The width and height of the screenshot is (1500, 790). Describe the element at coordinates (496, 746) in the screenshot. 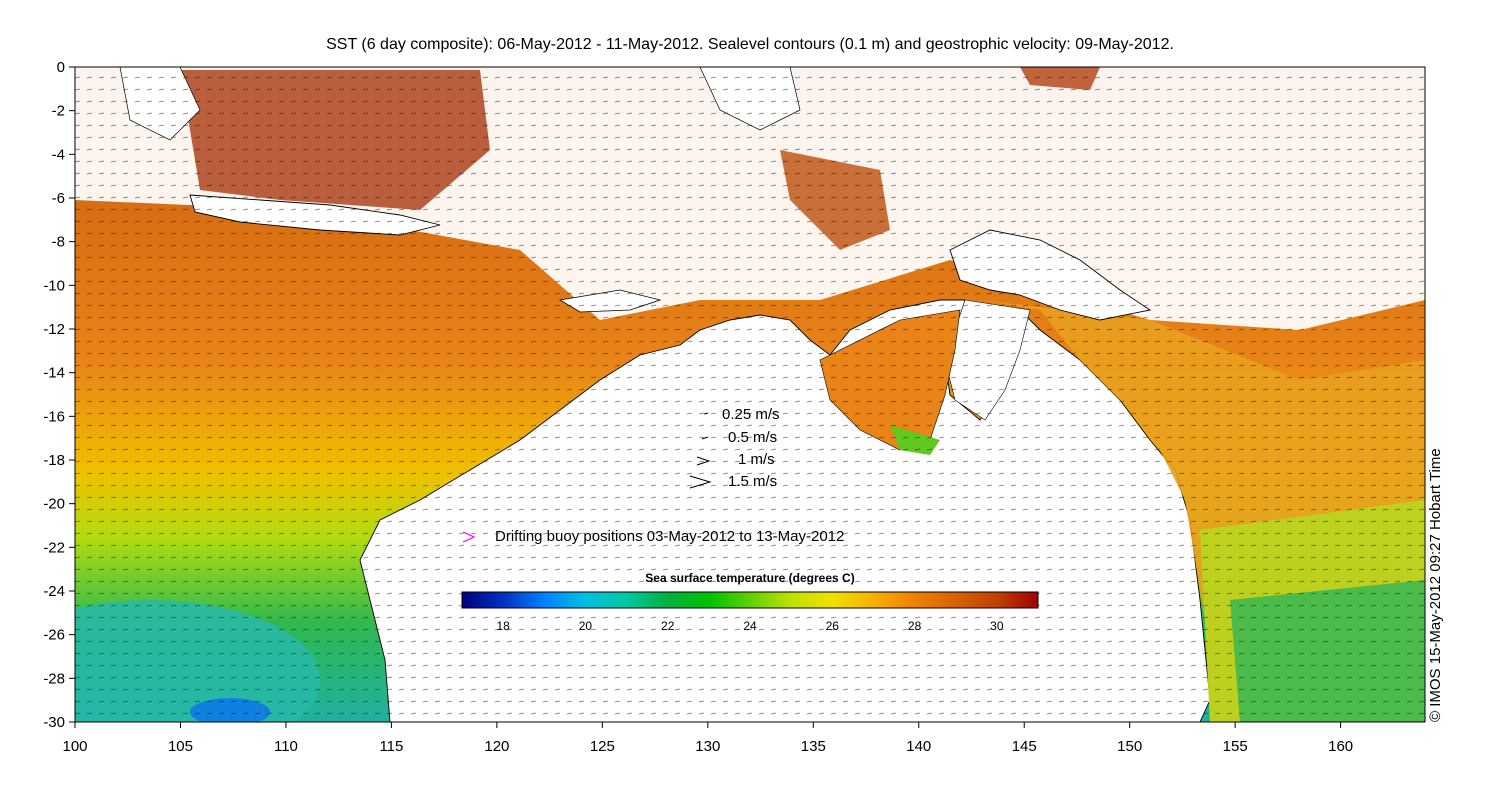

I see `x-tick-label: 120` at that location.